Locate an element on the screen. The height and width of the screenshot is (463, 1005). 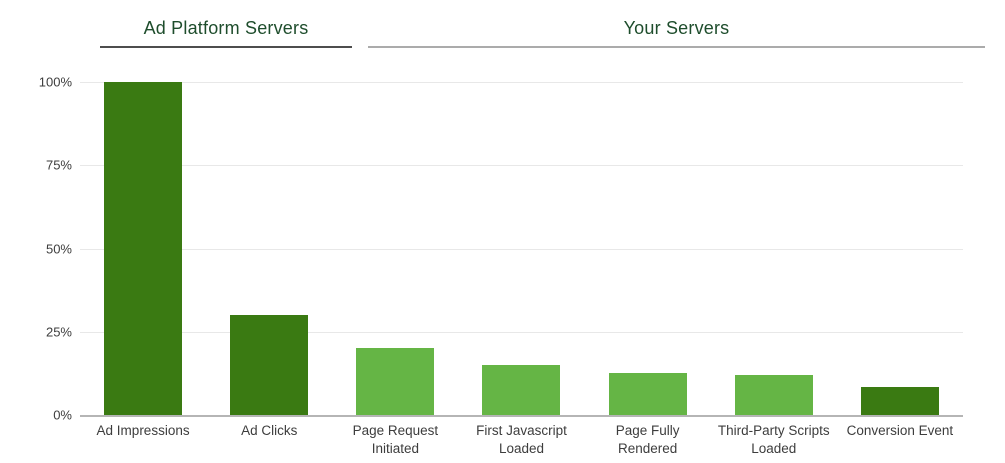
bar-third-party-scripts-loaded is located at coordinates (773, 395).